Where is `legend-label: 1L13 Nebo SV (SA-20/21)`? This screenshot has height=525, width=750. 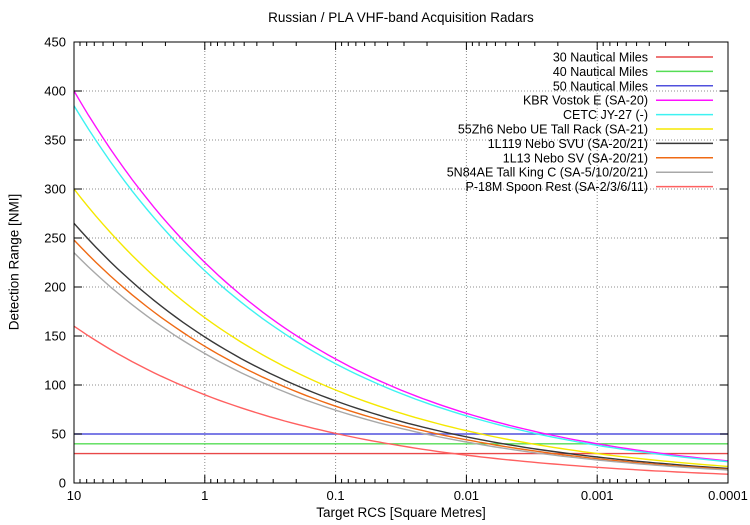
legend-label: 1L13 Nebo SV (SA-20/21) is located at coordinates (575, 158).